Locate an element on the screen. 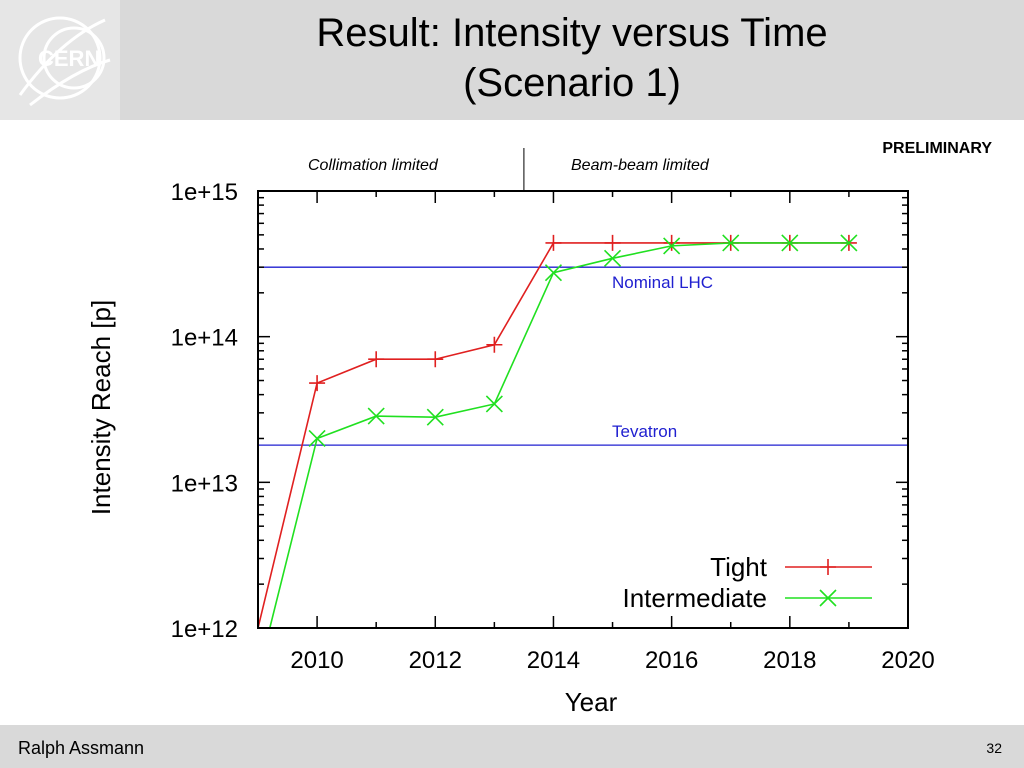 This screenshot has height=768, width=1024. legend-label-intermediate: Intermediate is located at coordinates (694, 598).